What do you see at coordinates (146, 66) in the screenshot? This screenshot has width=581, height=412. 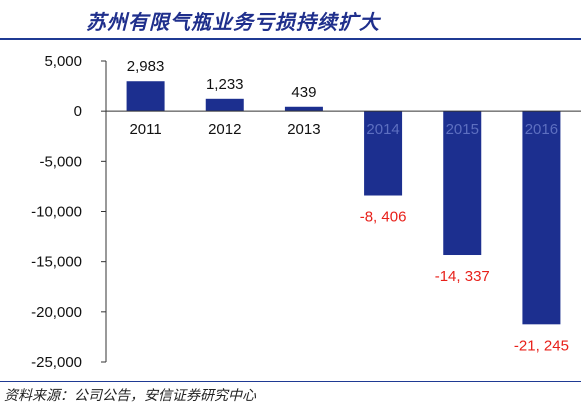 I see `data-label: 2,983` at bounding box center [146, 66].